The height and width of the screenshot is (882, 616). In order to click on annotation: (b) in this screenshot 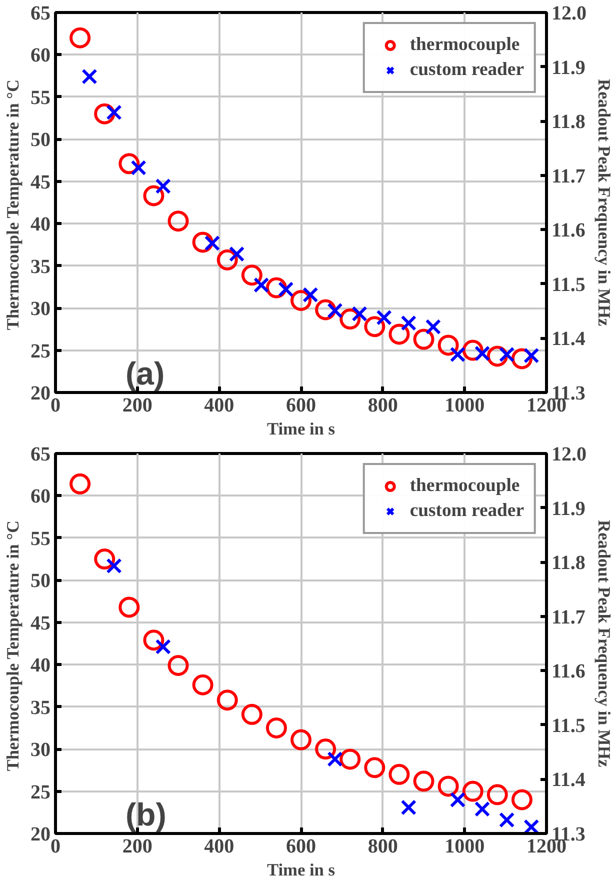, I will do `click(146, 814)`.